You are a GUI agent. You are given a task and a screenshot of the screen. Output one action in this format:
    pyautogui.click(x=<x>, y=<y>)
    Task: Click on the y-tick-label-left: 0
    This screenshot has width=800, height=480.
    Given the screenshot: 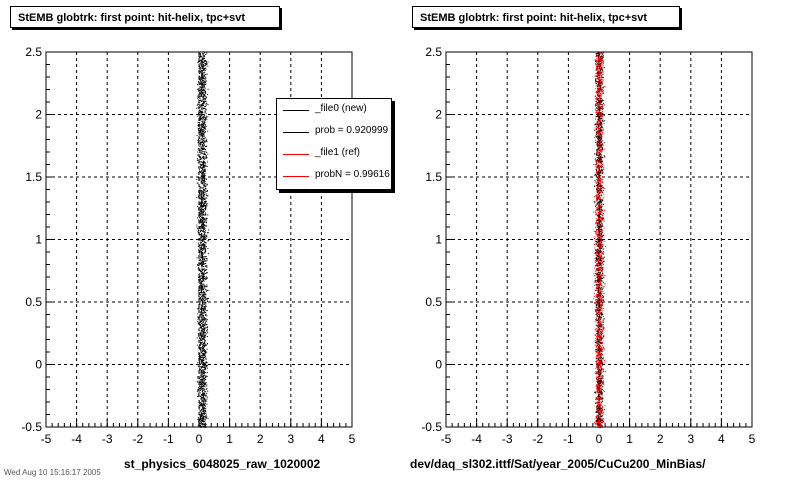 What is the action you would take?
    pyautogui.click(x=38, y=365)
    